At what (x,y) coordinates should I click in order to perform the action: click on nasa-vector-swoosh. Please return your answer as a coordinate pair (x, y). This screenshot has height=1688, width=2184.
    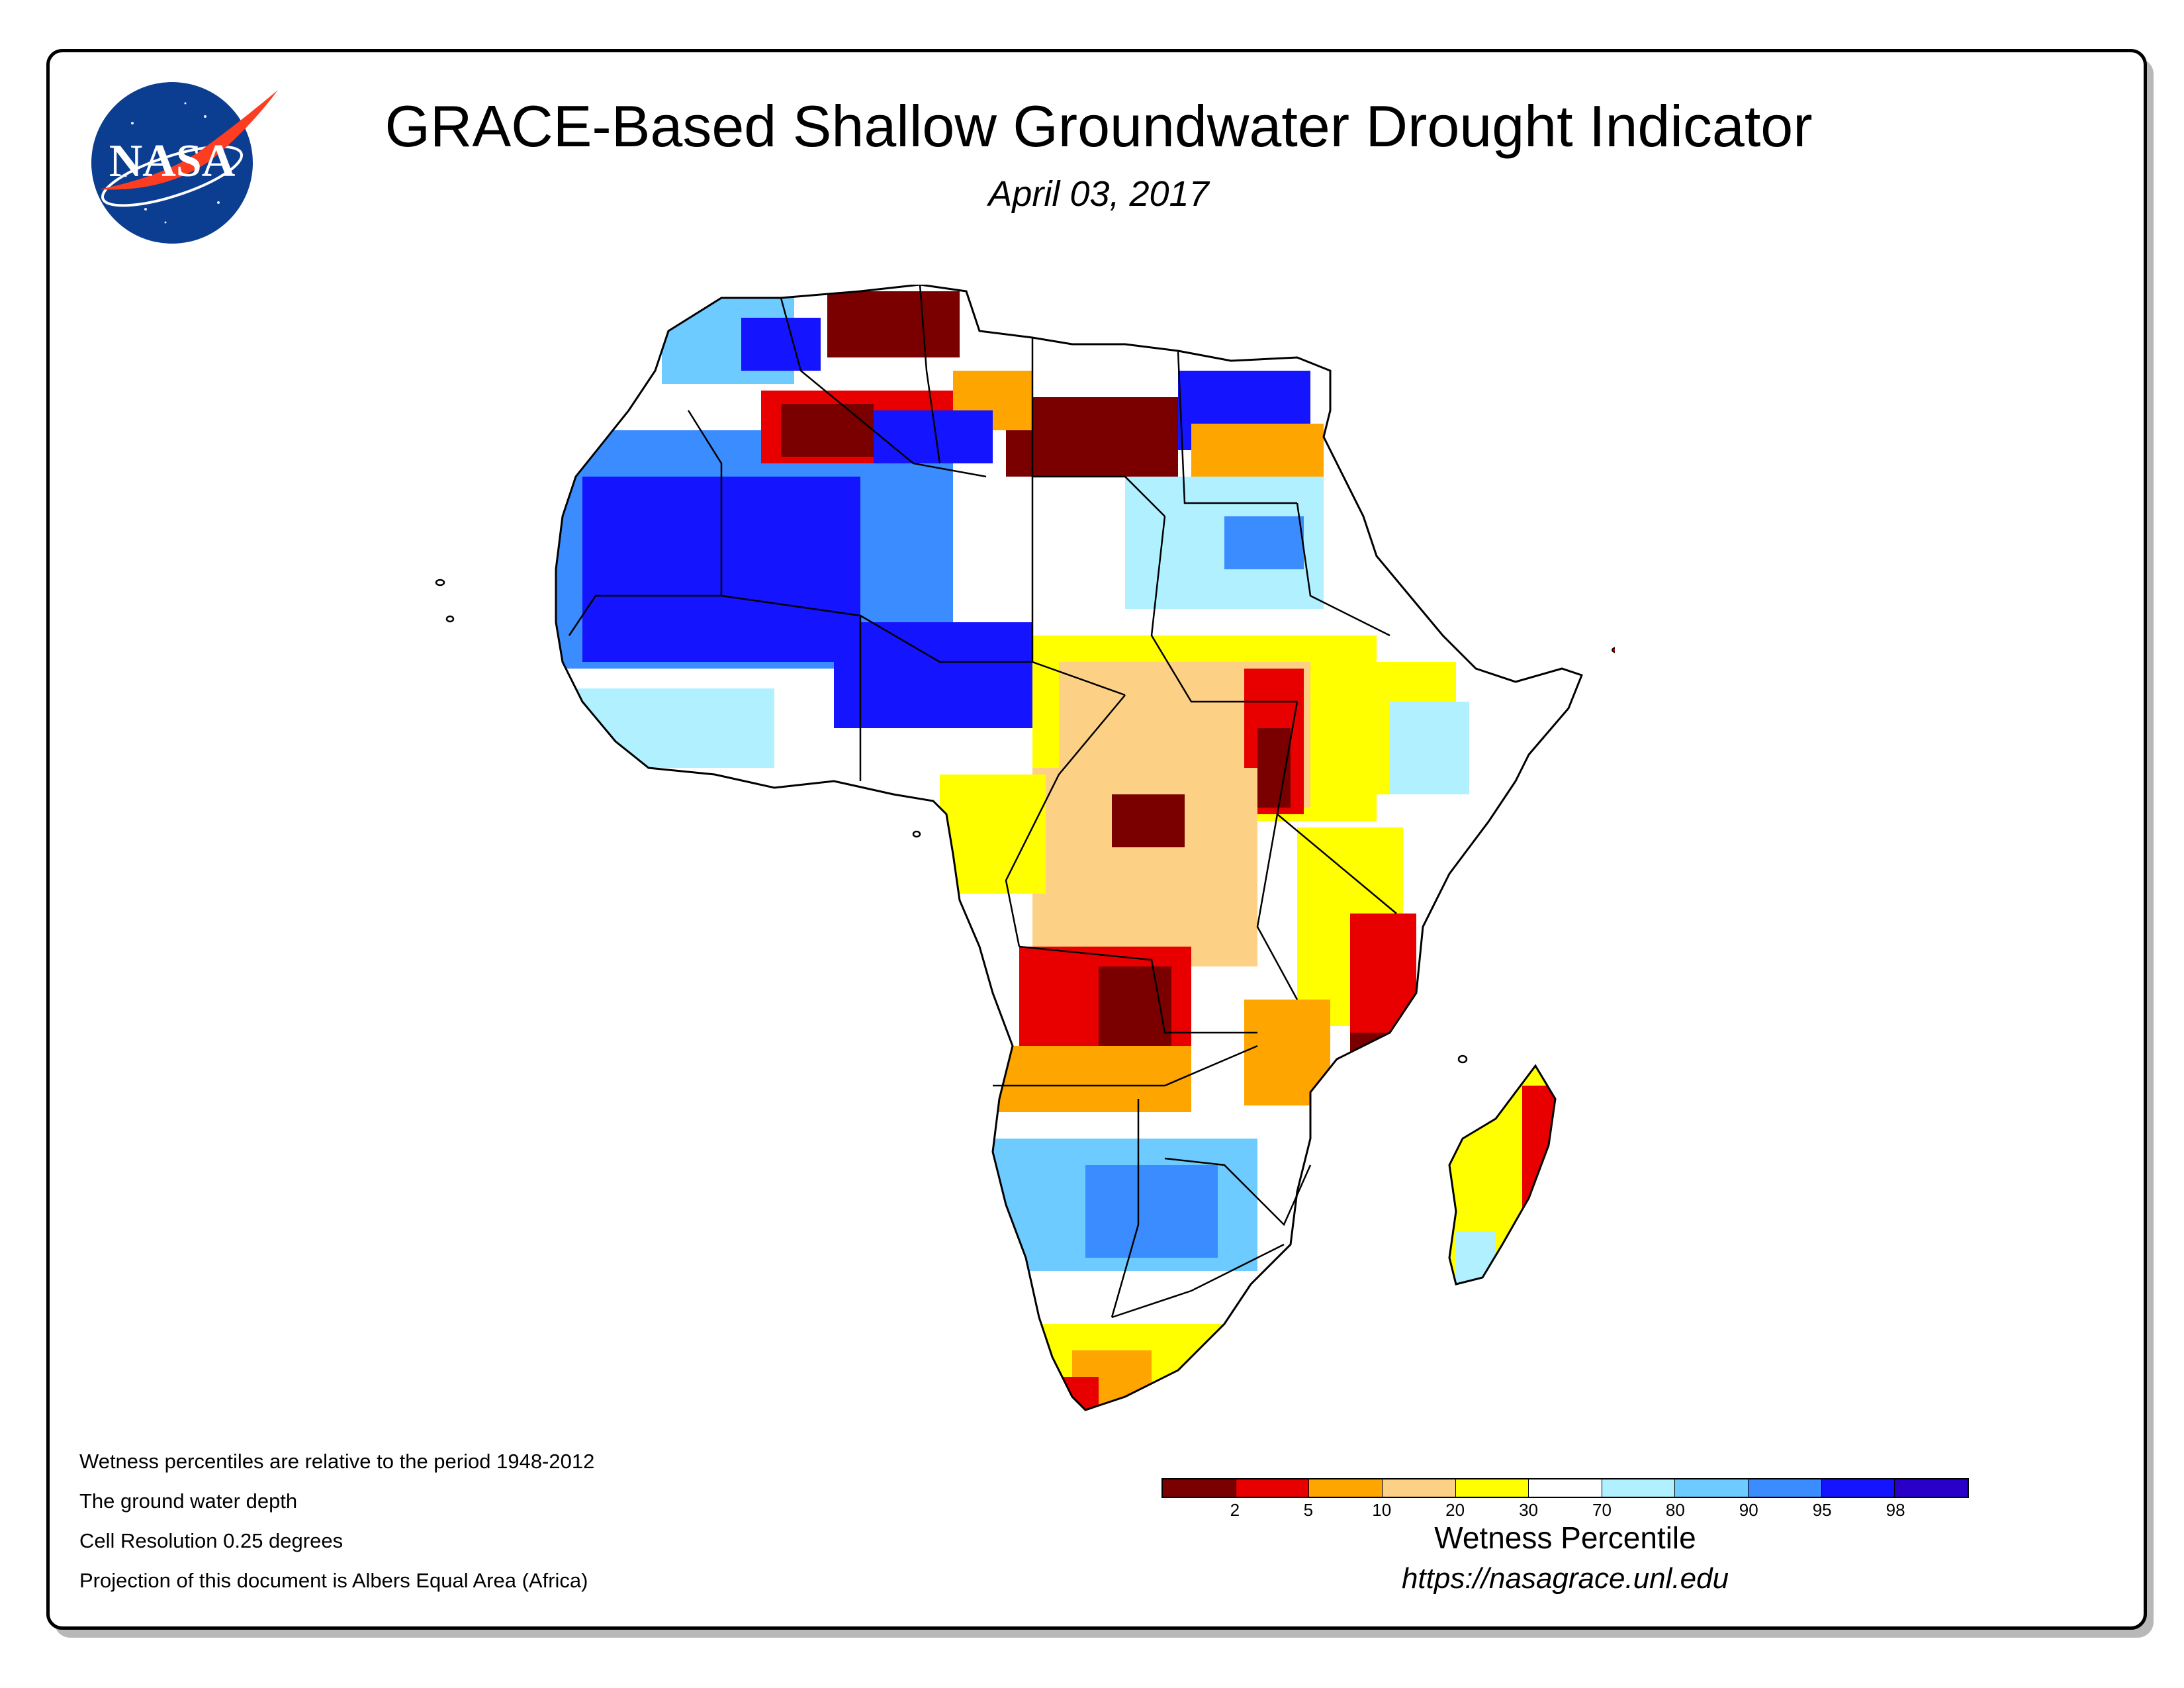
    Looking at the image, I should click on (188, 140).